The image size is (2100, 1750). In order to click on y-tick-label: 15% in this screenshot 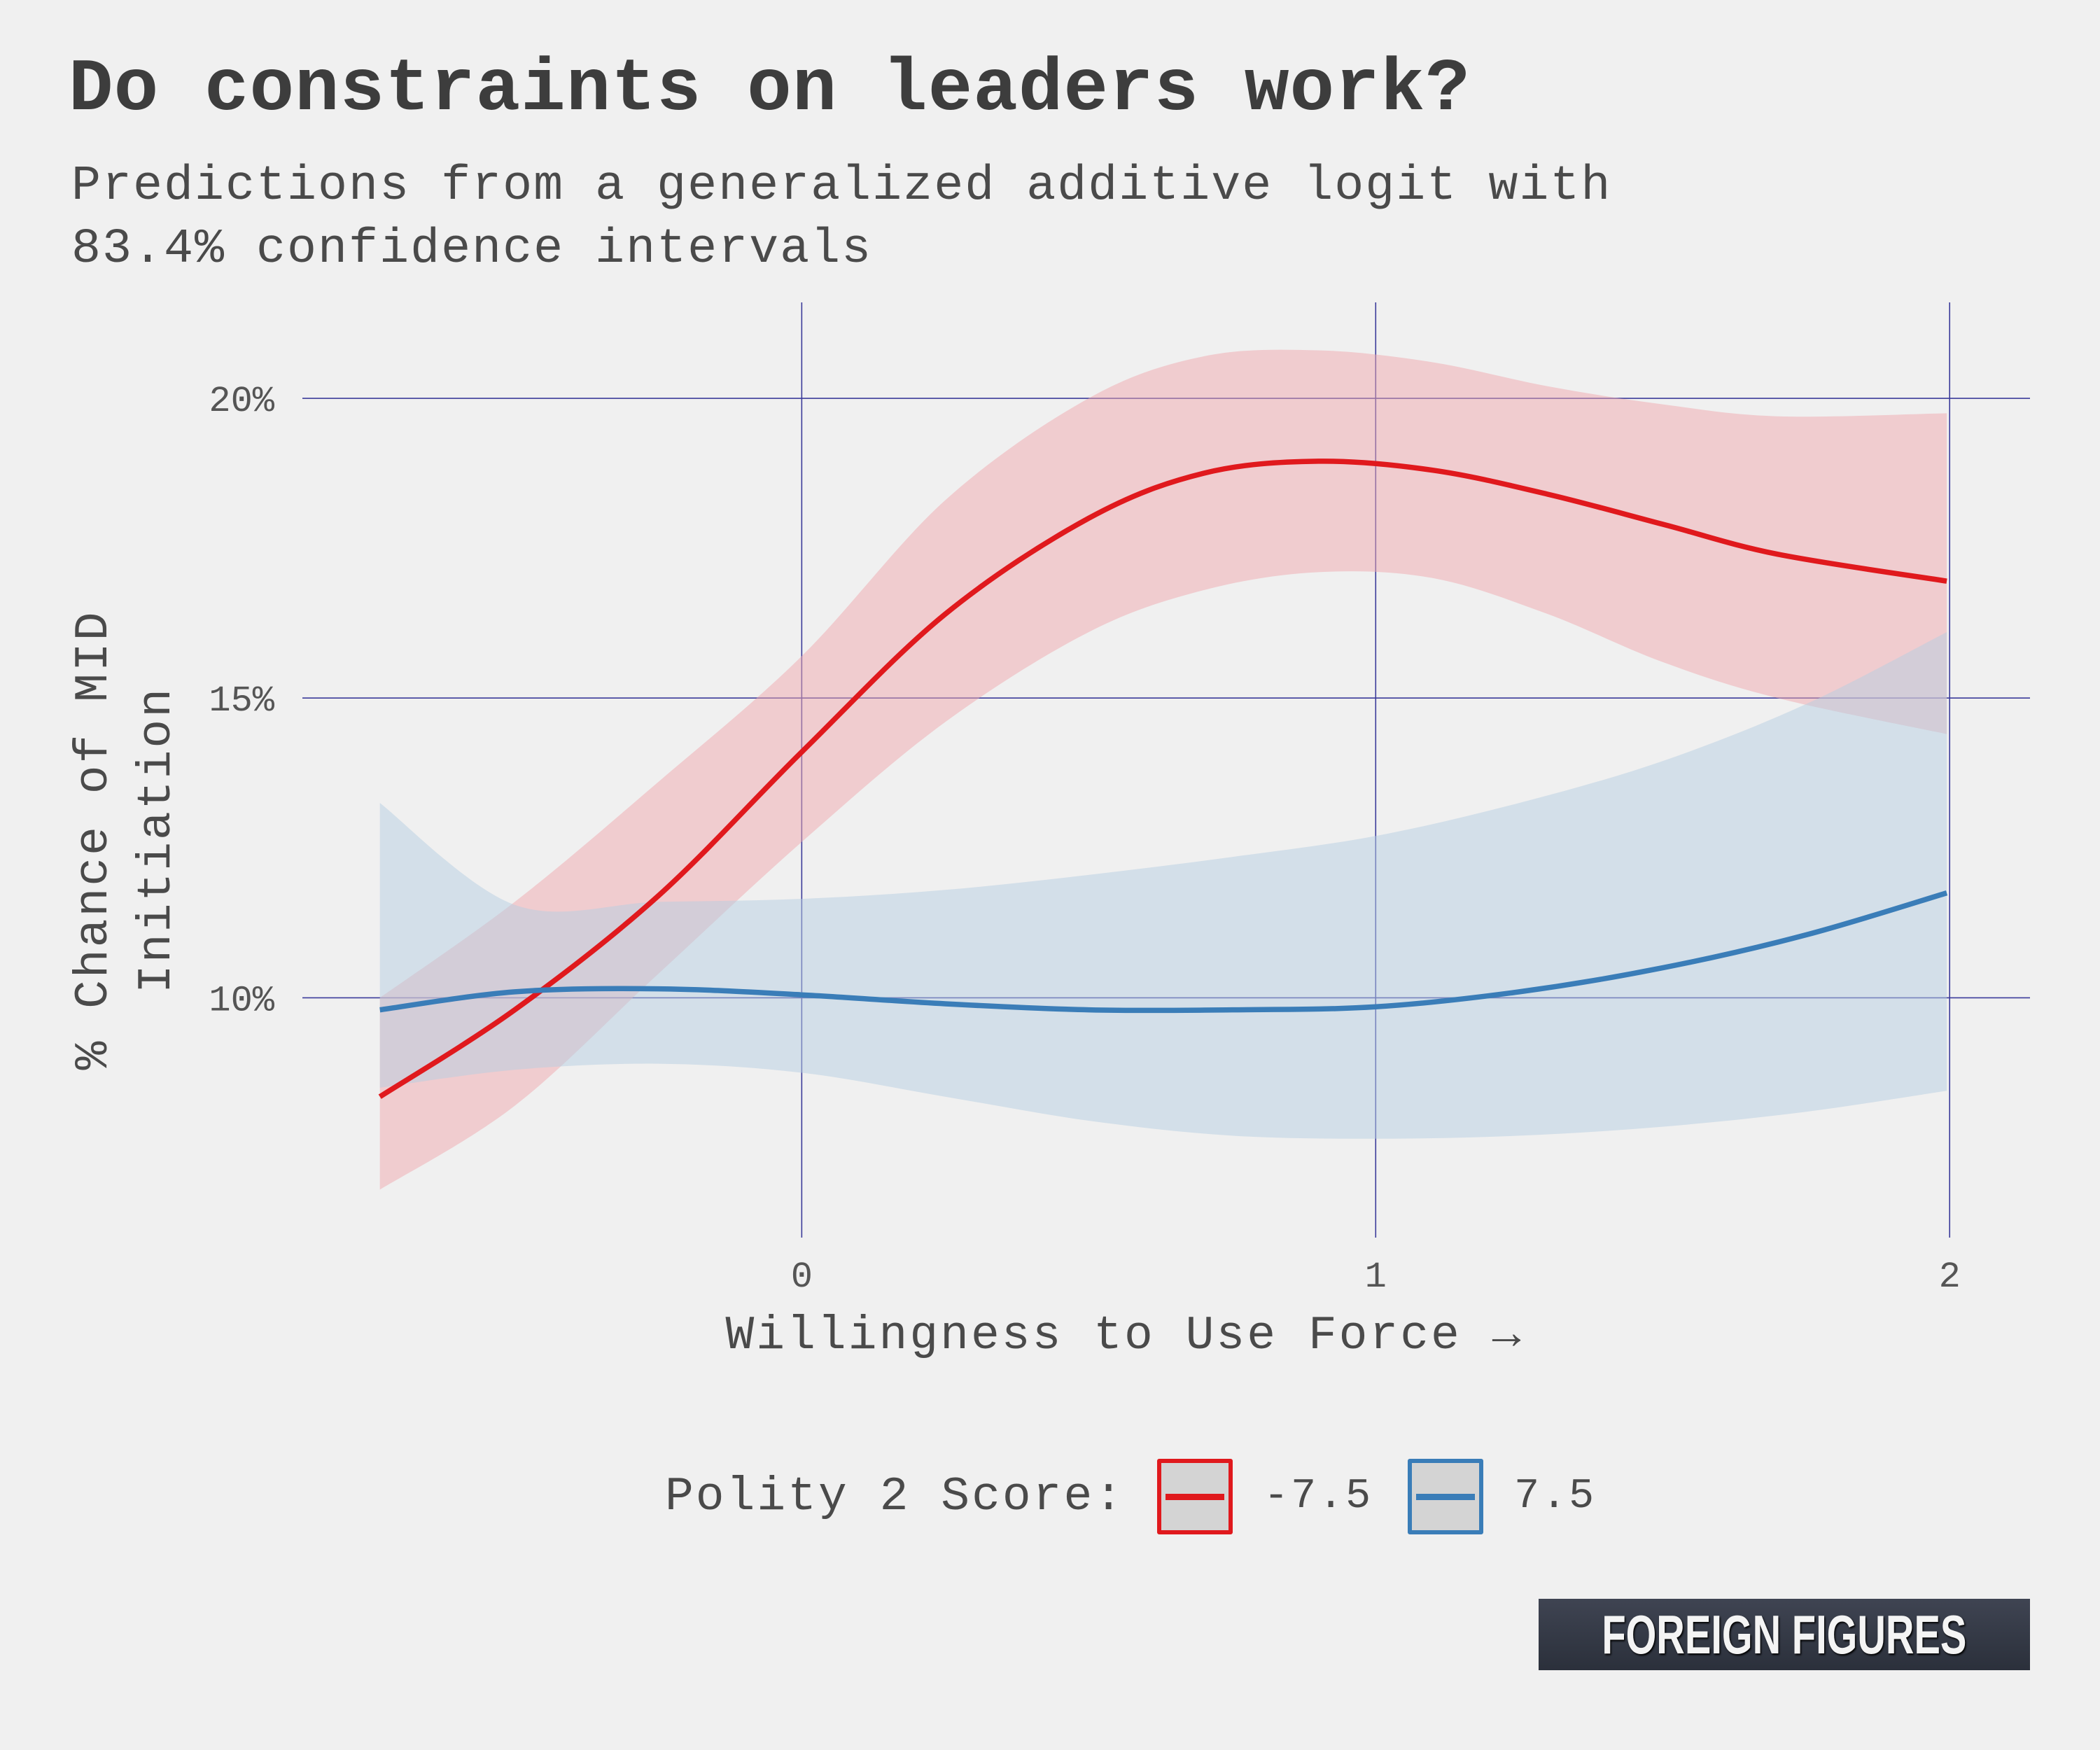, I will do `click(241, 701)`.